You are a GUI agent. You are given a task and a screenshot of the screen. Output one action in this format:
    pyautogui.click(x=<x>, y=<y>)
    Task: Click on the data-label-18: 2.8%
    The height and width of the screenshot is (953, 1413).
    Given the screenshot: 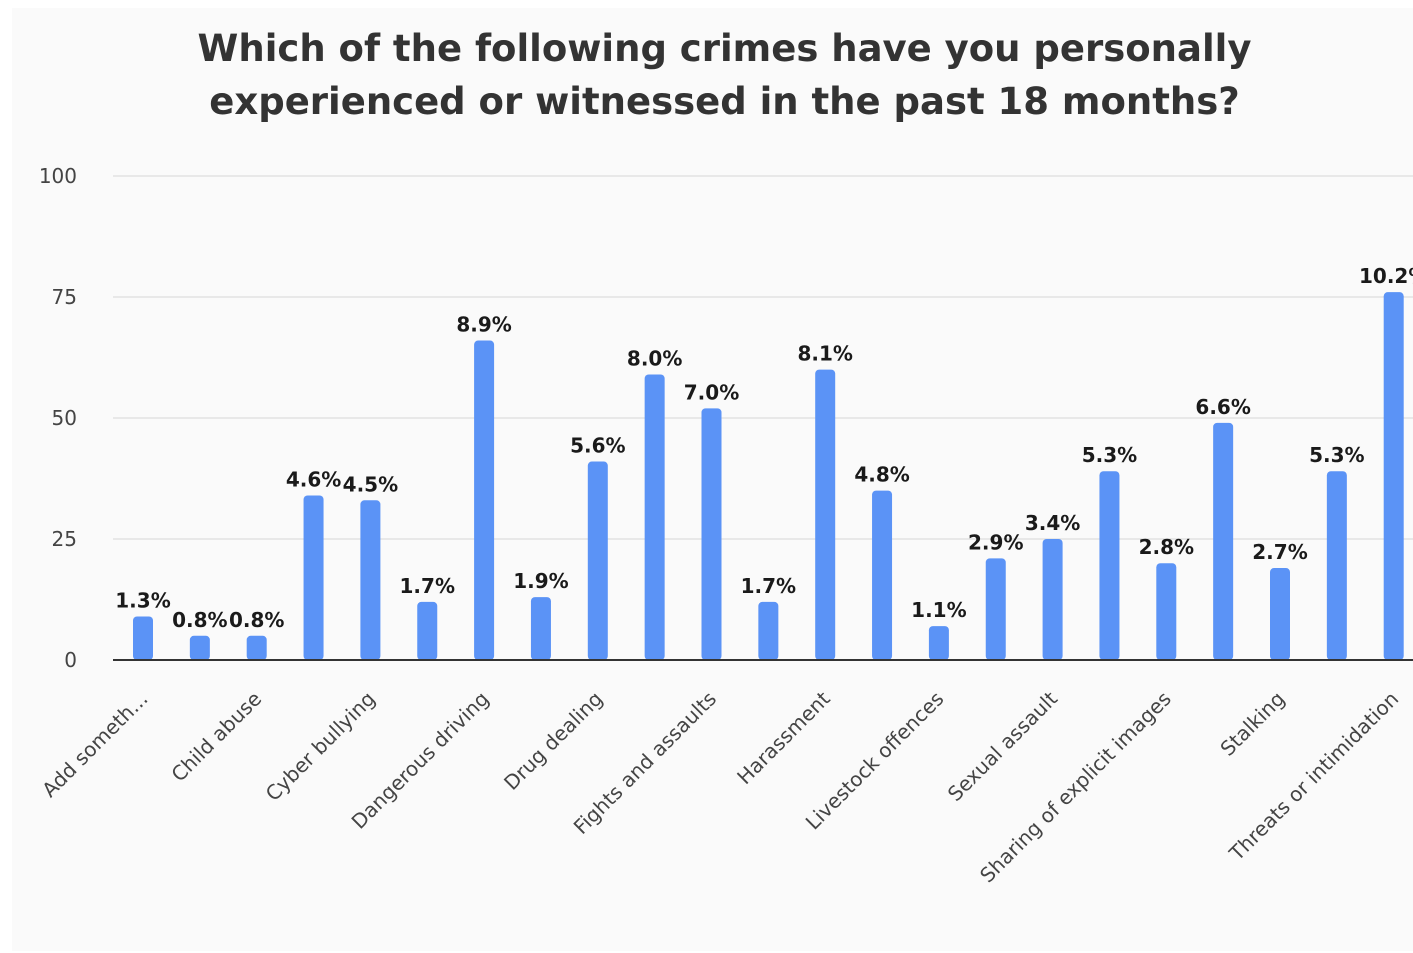 What is the action you would take?
    pyautogui.click(x=1166, y=547)
    